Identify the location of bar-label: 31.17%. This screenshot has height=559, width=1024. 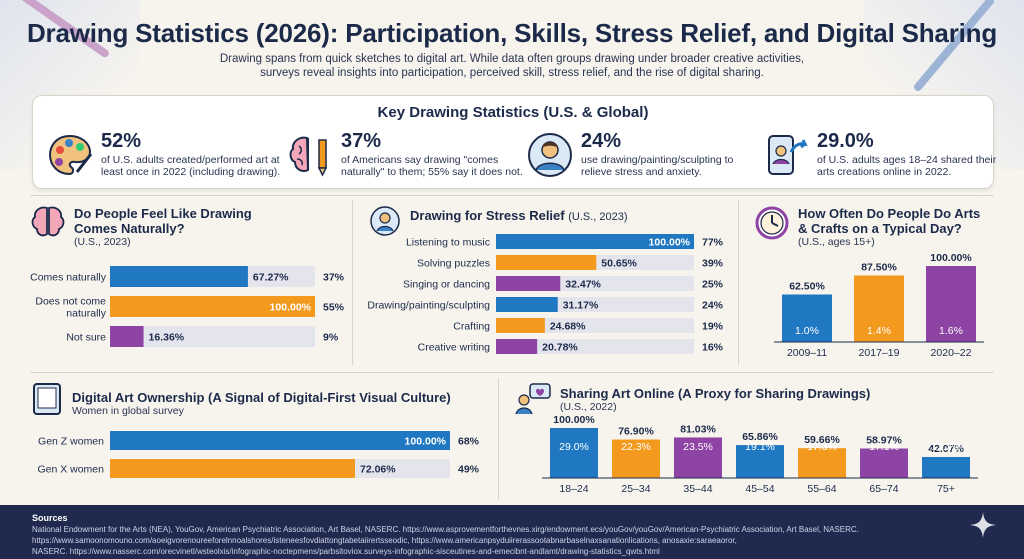
(581, 306).